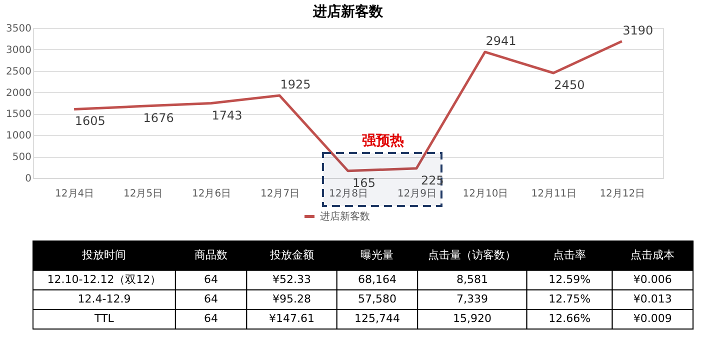 This screenshot has height=354, width=720. I want to click on category-label: 投放金额, so click(291, 255).